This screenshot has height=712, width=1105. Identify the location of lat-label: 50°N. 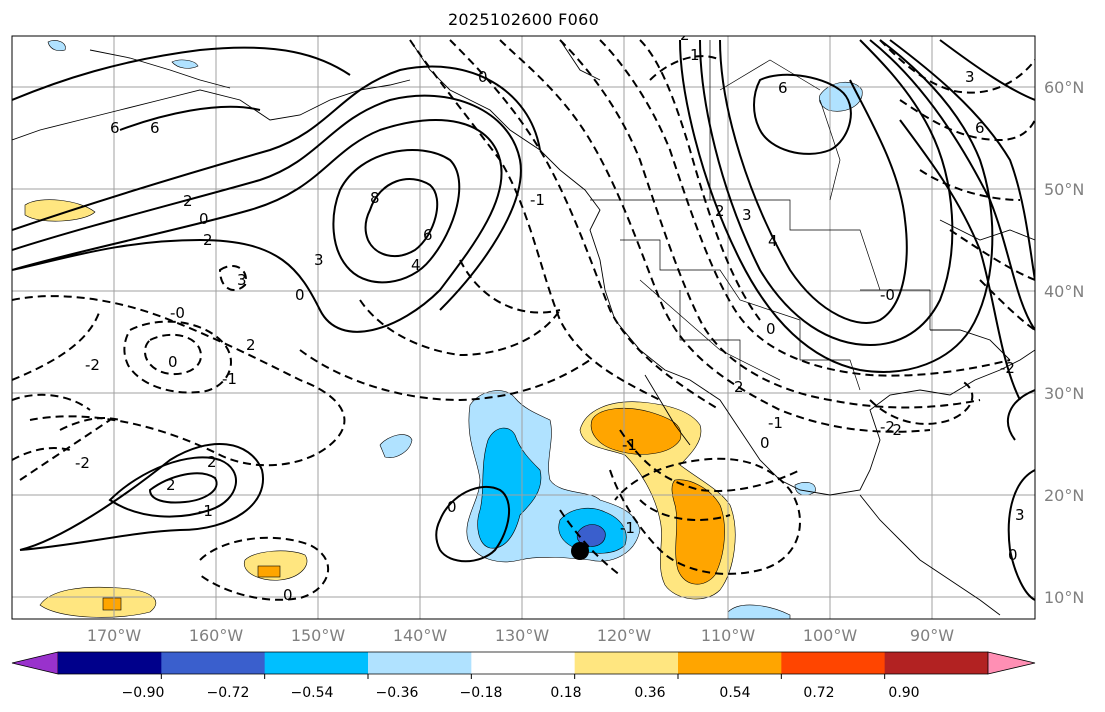
(1064, 189).